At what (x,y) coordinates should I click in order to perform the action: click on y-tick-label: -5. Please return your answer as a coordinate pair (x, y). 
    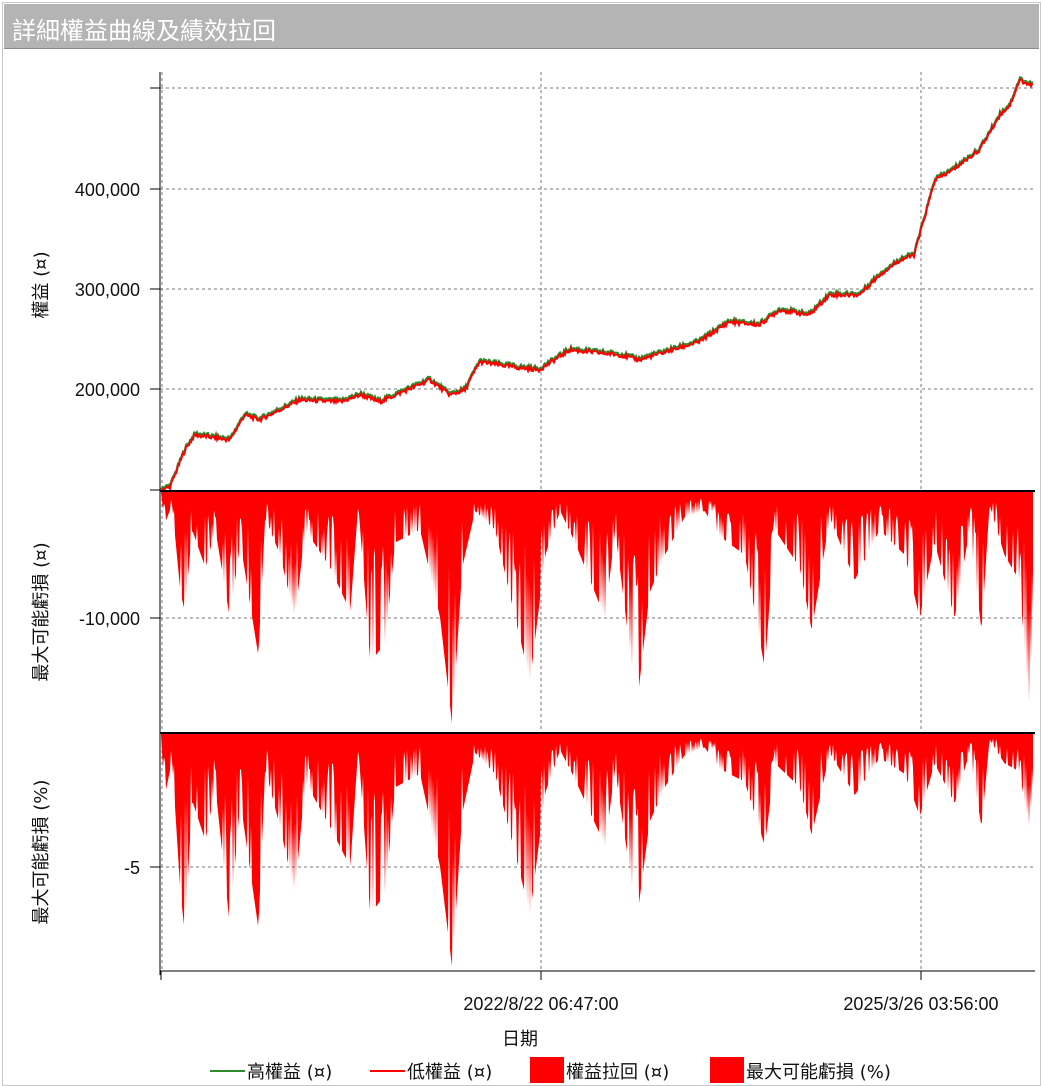
    Looking at the image, I should click on (132, 868).